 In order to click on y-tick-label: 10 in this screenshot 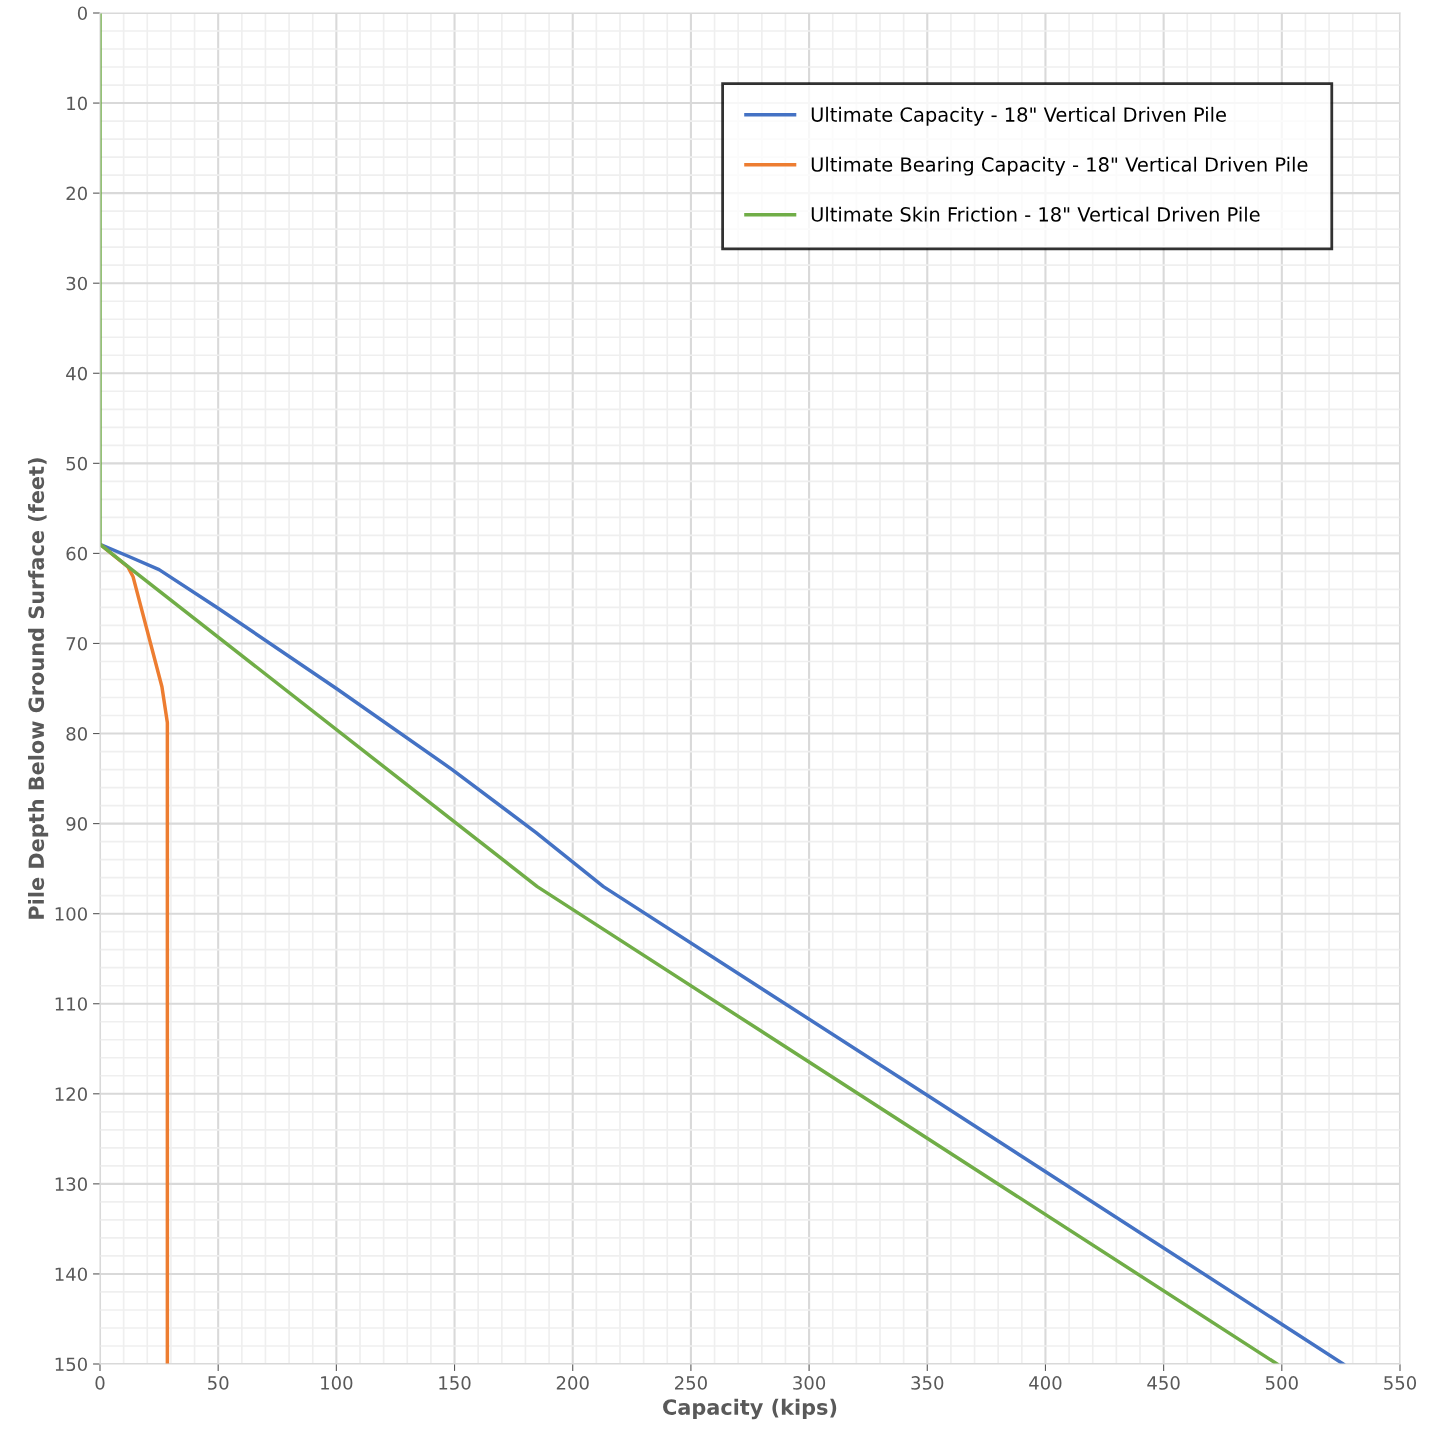, I will do `click(77, 103)`.